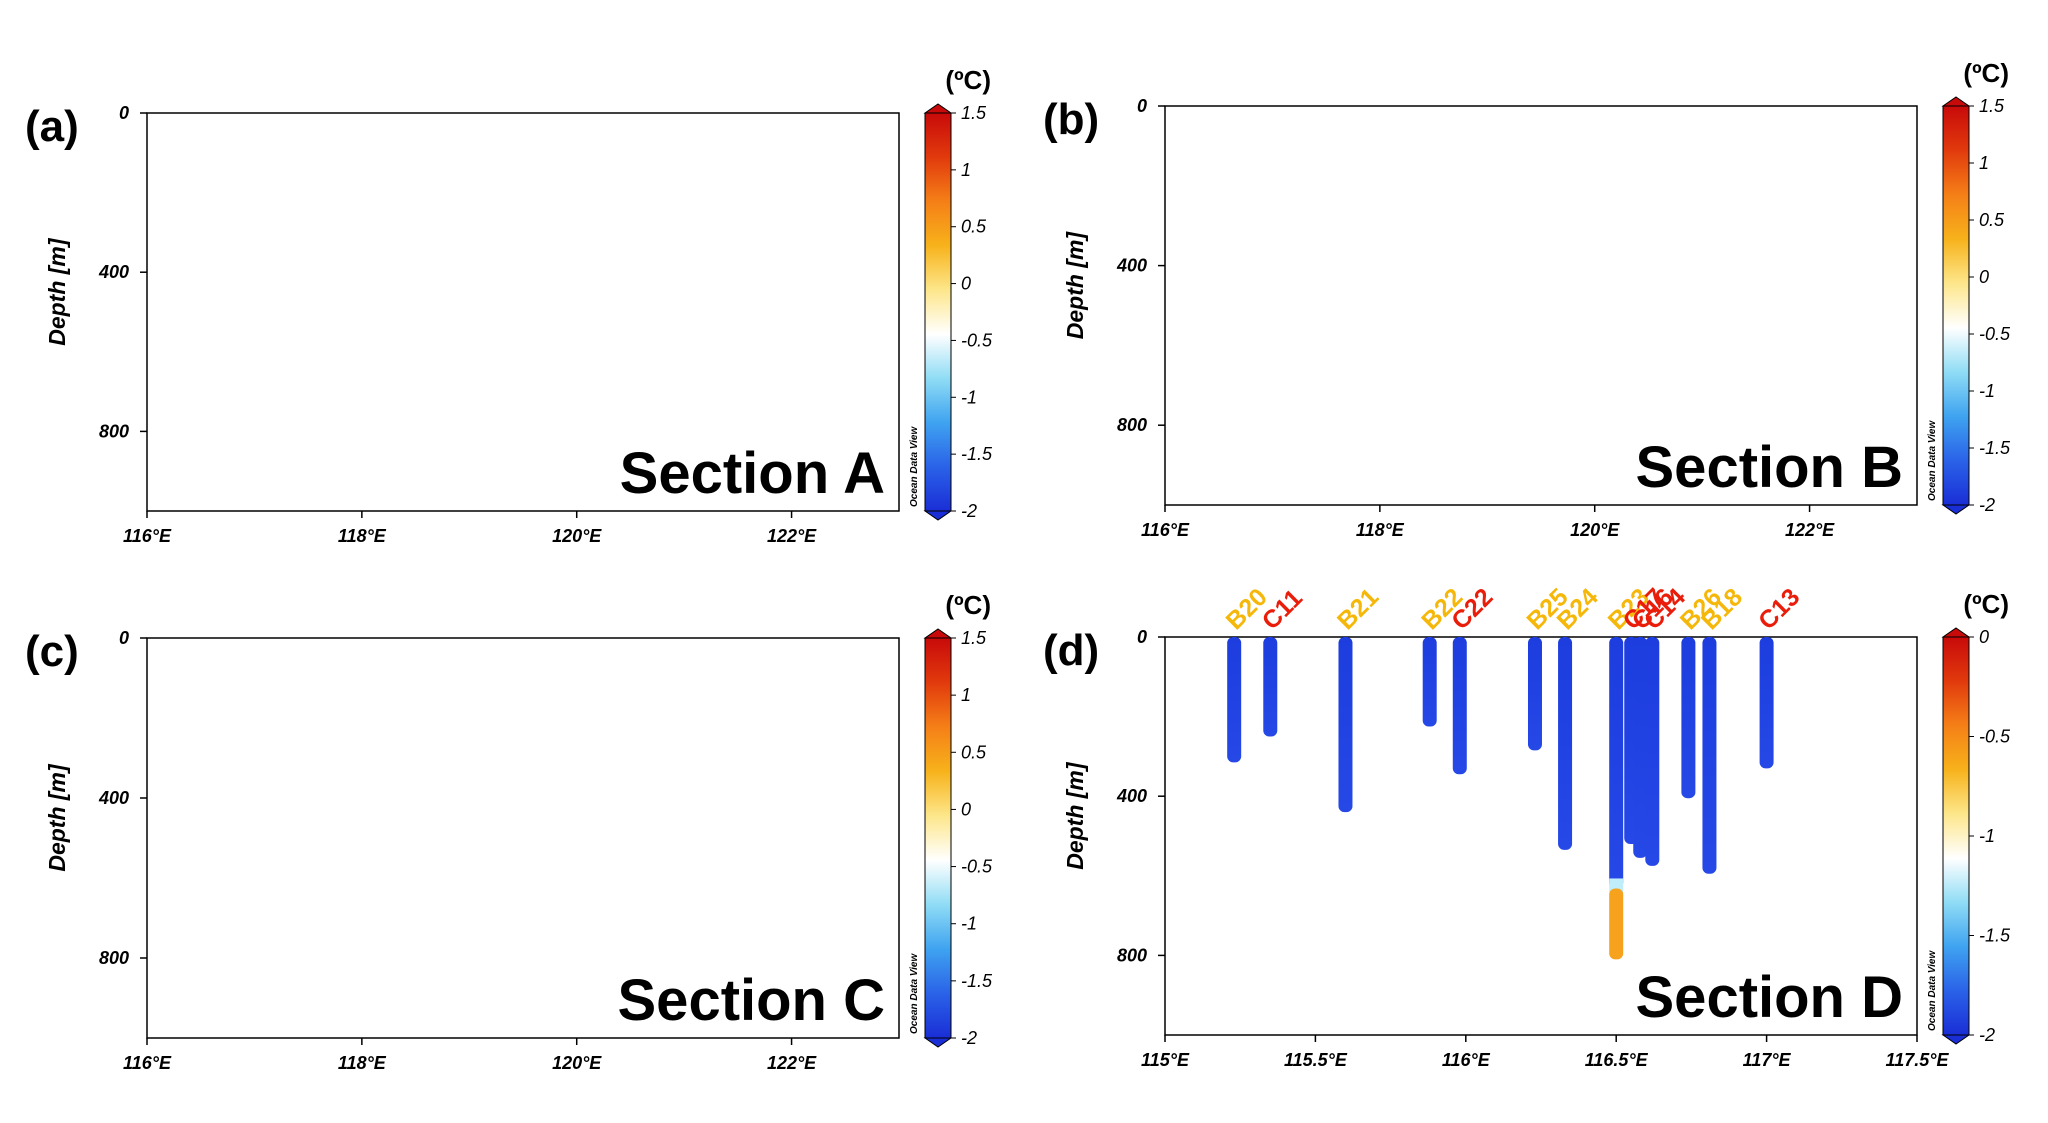 The width and height of the screenshot is (2048, 1123). Describe the element at coordinates (1616, 885) in the screenshot. I see `transition-segment` at that location.